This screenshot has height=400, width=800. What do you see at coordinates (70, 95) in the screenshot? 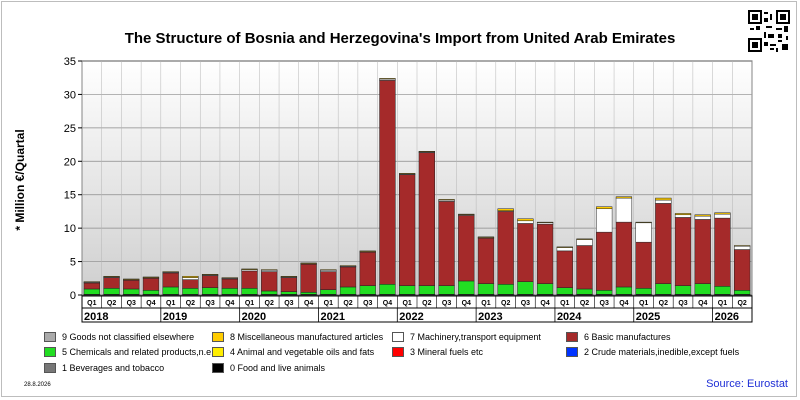
I see `y-tick-label: 30` at bounding box center [70, 95].